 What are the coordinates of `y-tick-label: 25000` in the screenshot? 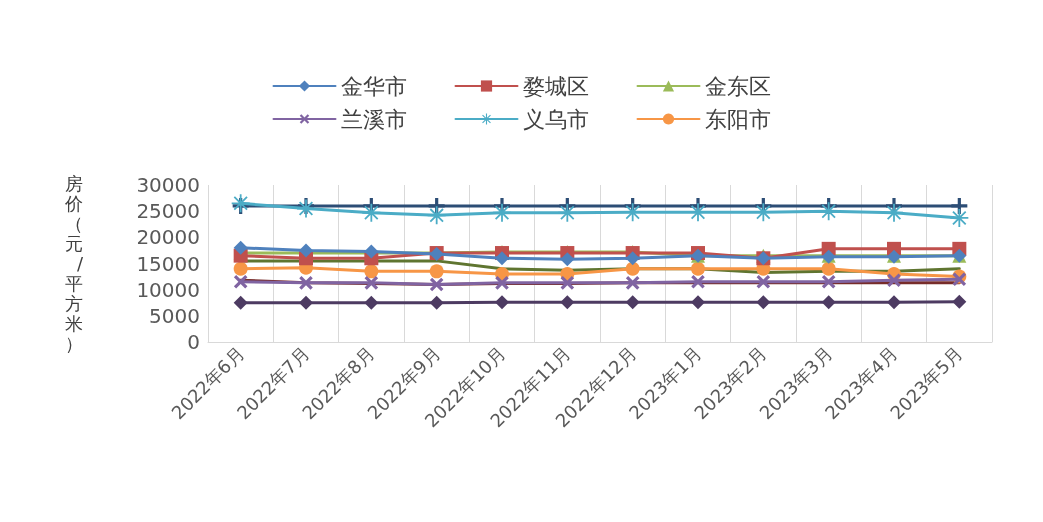 It's located at (168, 211).